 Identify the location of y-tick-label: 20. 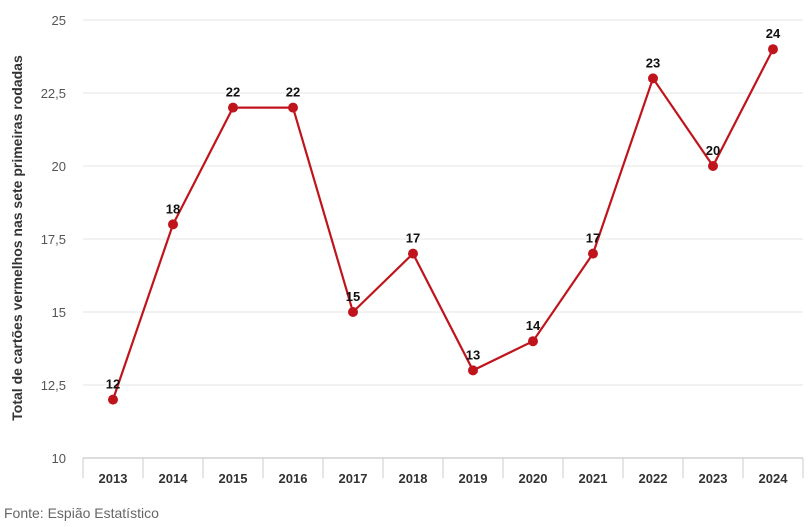
(59, 166).